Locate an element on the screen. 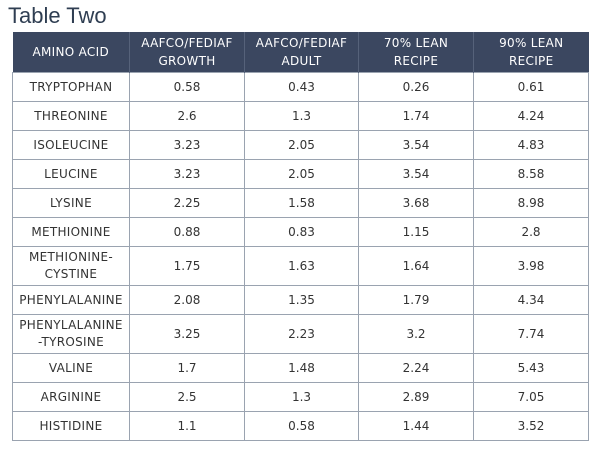 Image resolution: width=600 pixels, height=471 pixels. growth-value: 1.1 is located at coordinates (187, 426).